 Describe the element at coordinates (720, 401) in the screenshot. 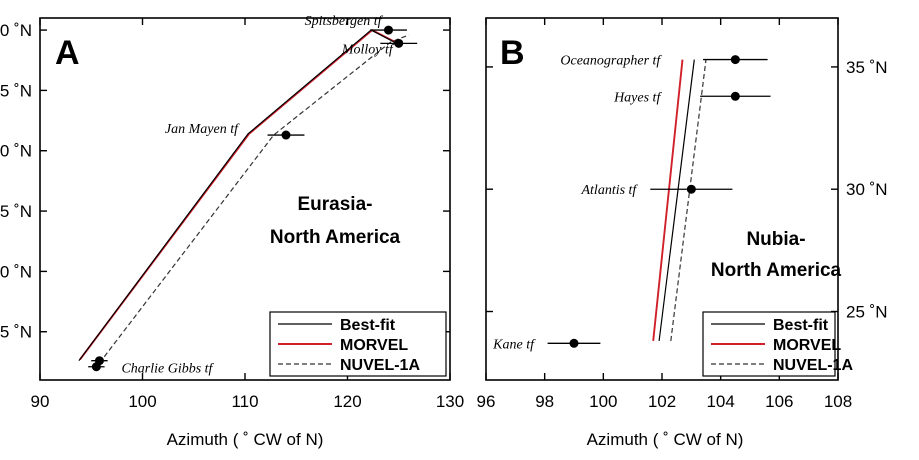

I see `x-tick-label: 104` at that location.